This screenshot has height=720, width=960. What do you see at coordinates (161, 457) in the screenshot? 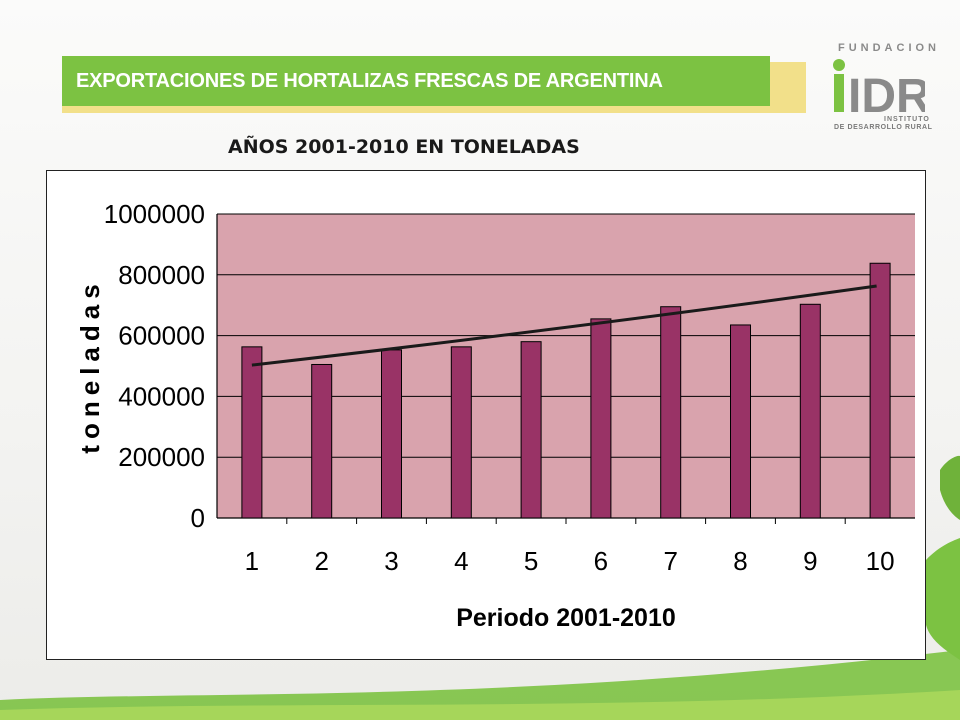
I see `y-tick-label: 200000` at bounding box center [161, 457].